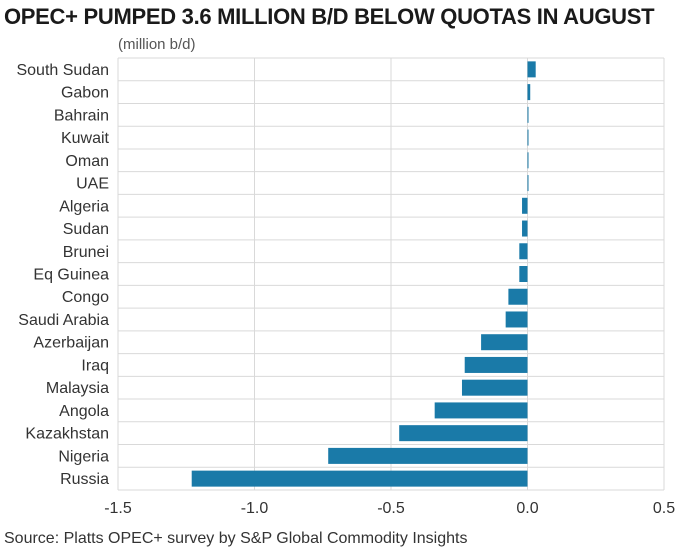 This screenshot has width=680, height=552. I want to click on category-label: Angola, so click(84, 411).